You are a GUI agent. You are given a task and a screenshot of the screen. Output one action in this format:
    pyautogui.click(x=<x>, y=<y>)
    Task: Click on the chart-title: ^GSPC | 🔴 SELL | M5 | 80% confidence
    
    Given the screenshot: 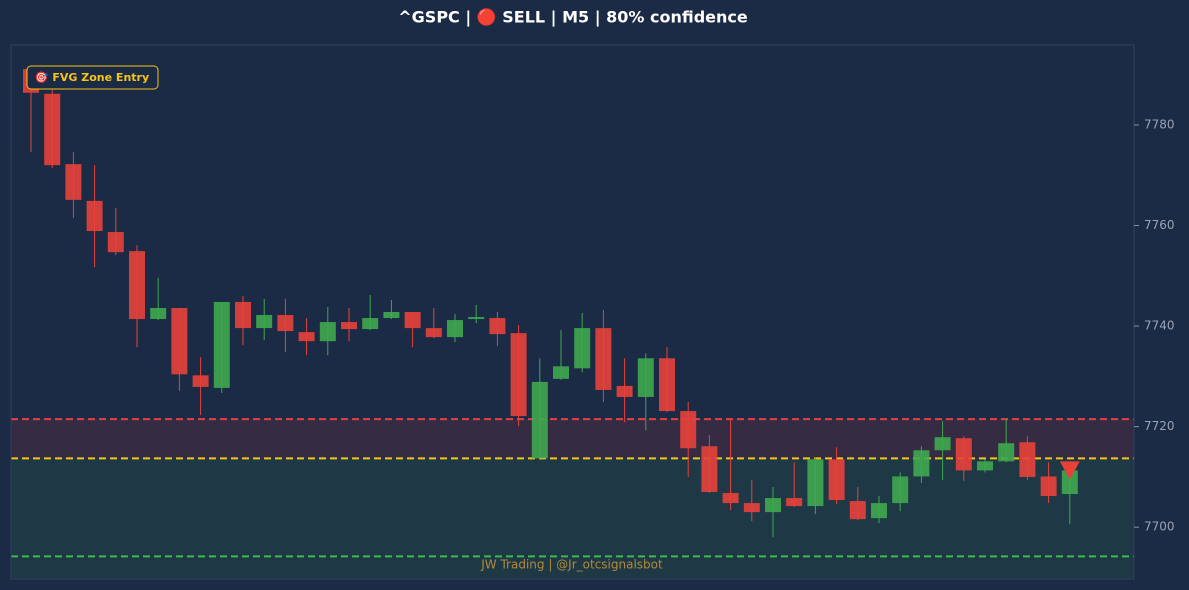 What is the action you would take?
    pyautogui.click(x=573, y=18)
    